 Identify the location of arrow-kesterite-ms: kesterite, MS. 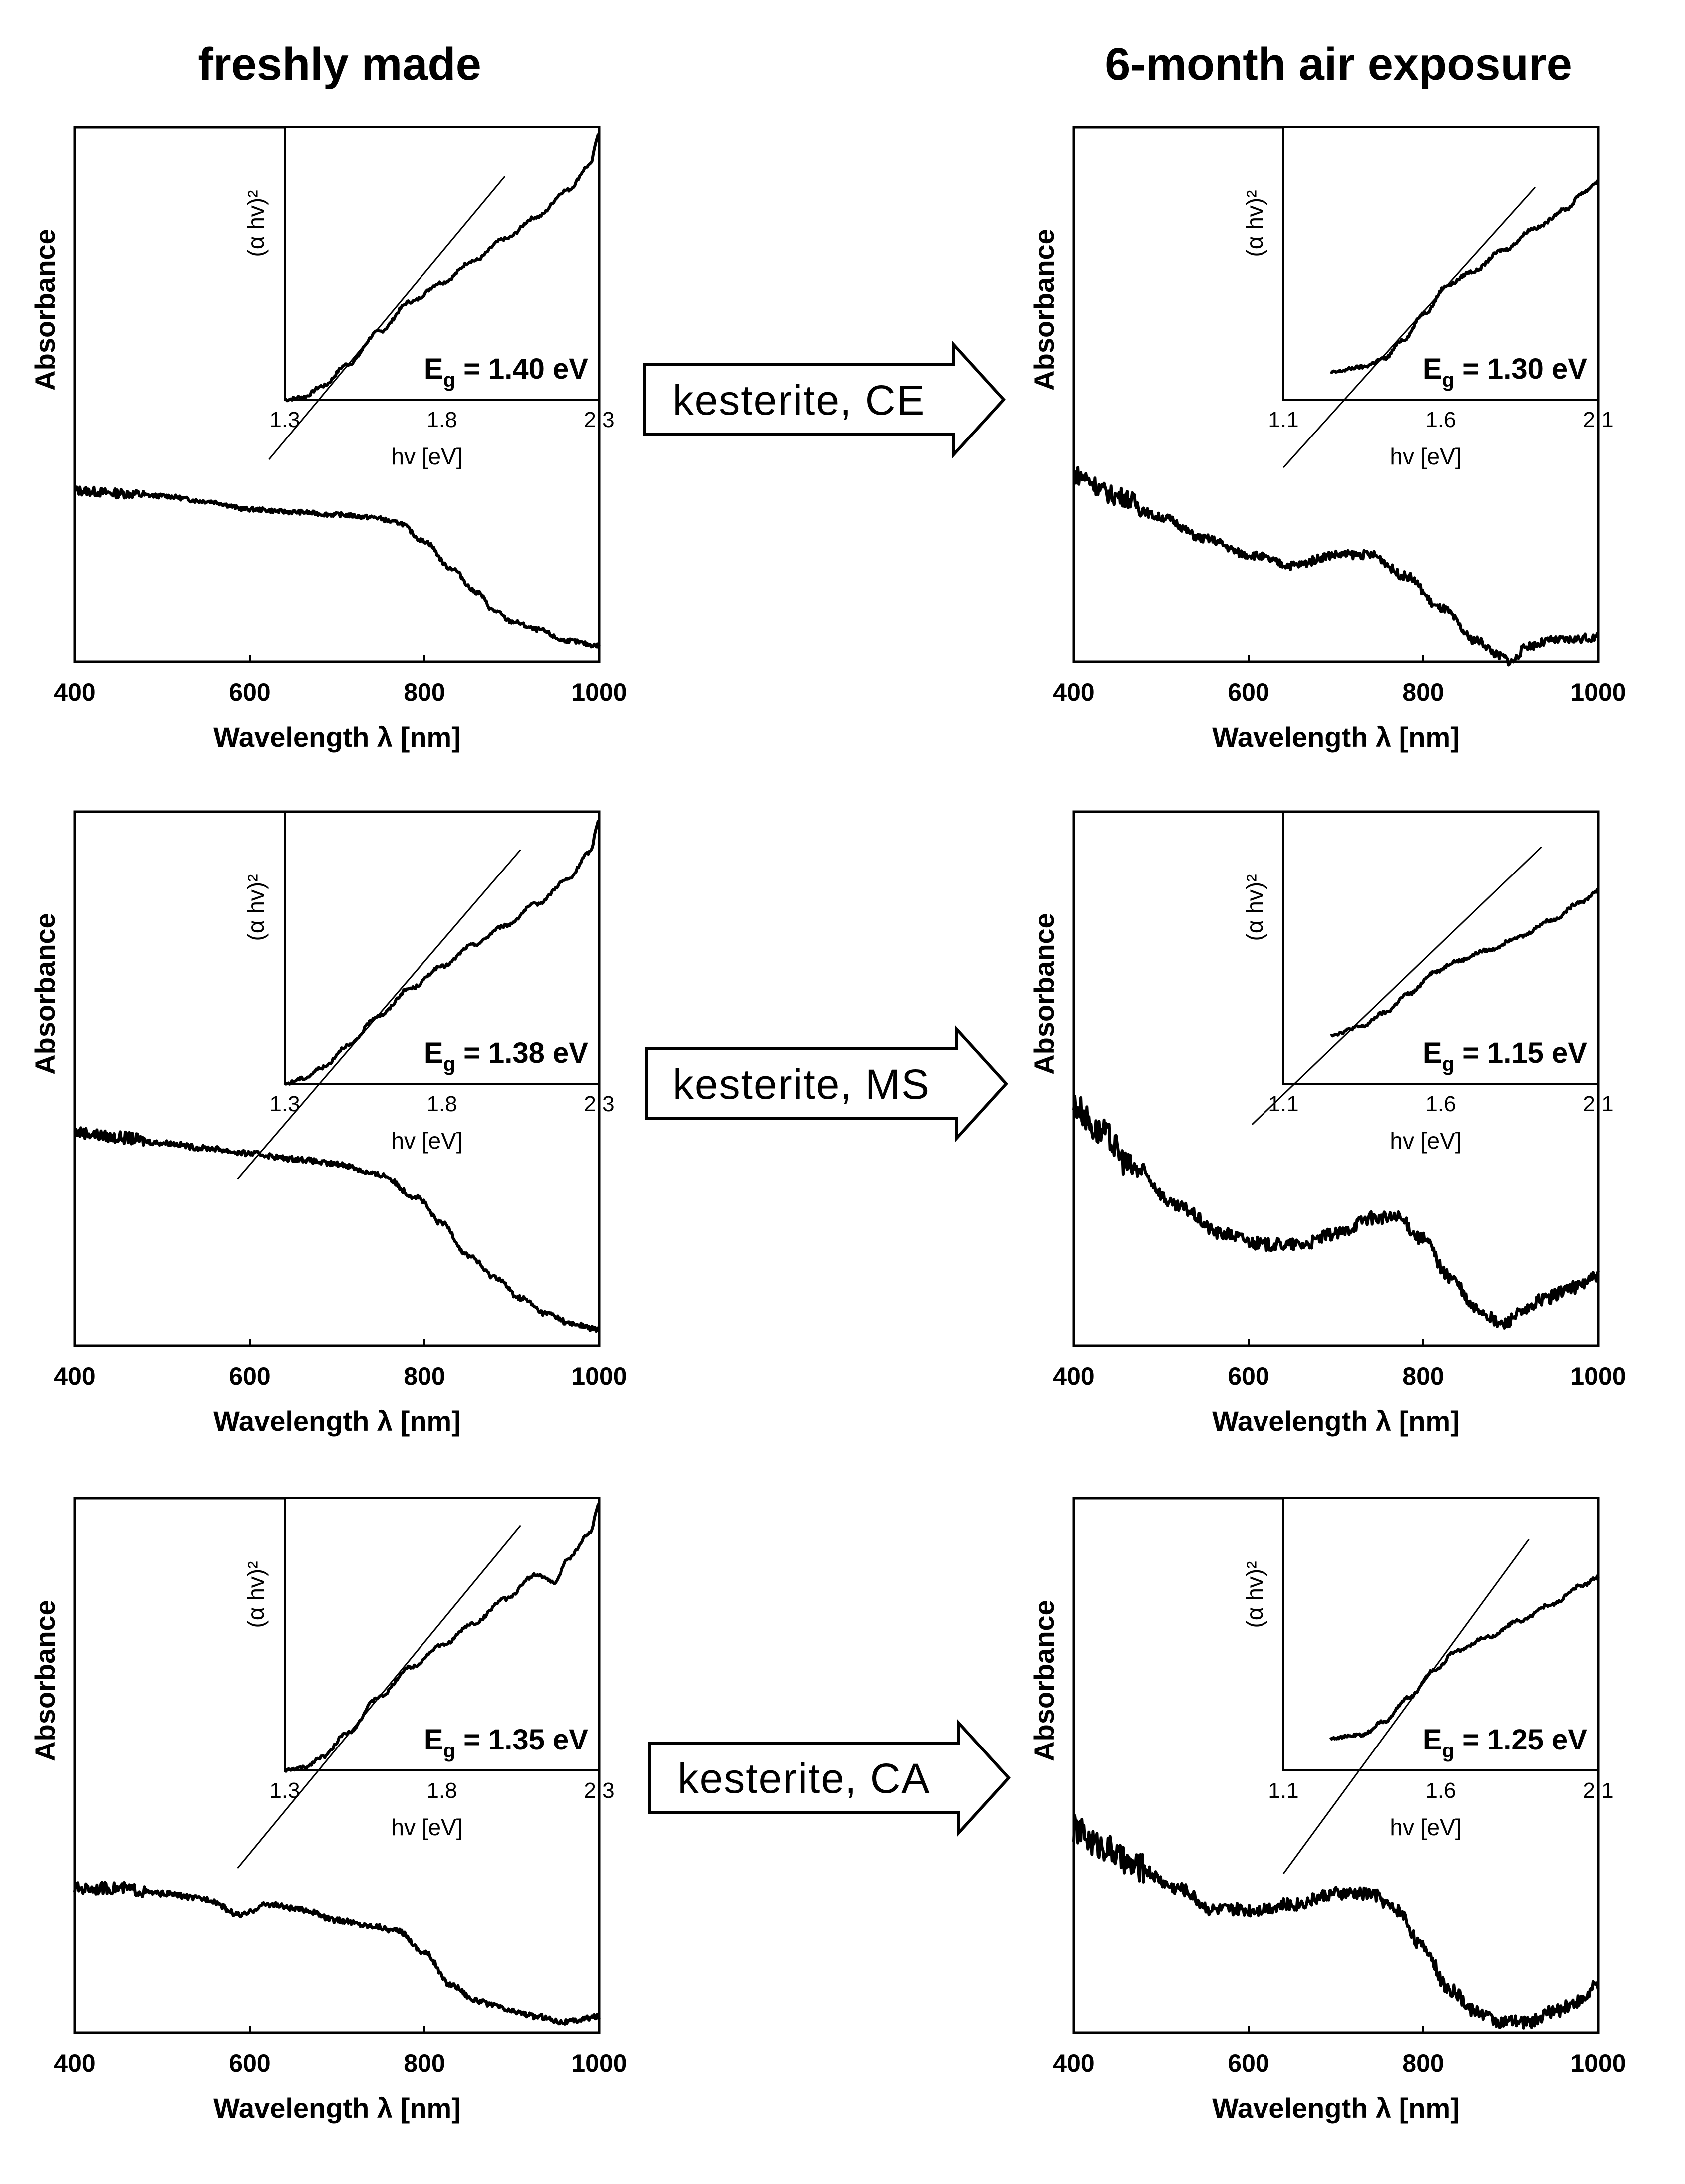
(827, 1084).